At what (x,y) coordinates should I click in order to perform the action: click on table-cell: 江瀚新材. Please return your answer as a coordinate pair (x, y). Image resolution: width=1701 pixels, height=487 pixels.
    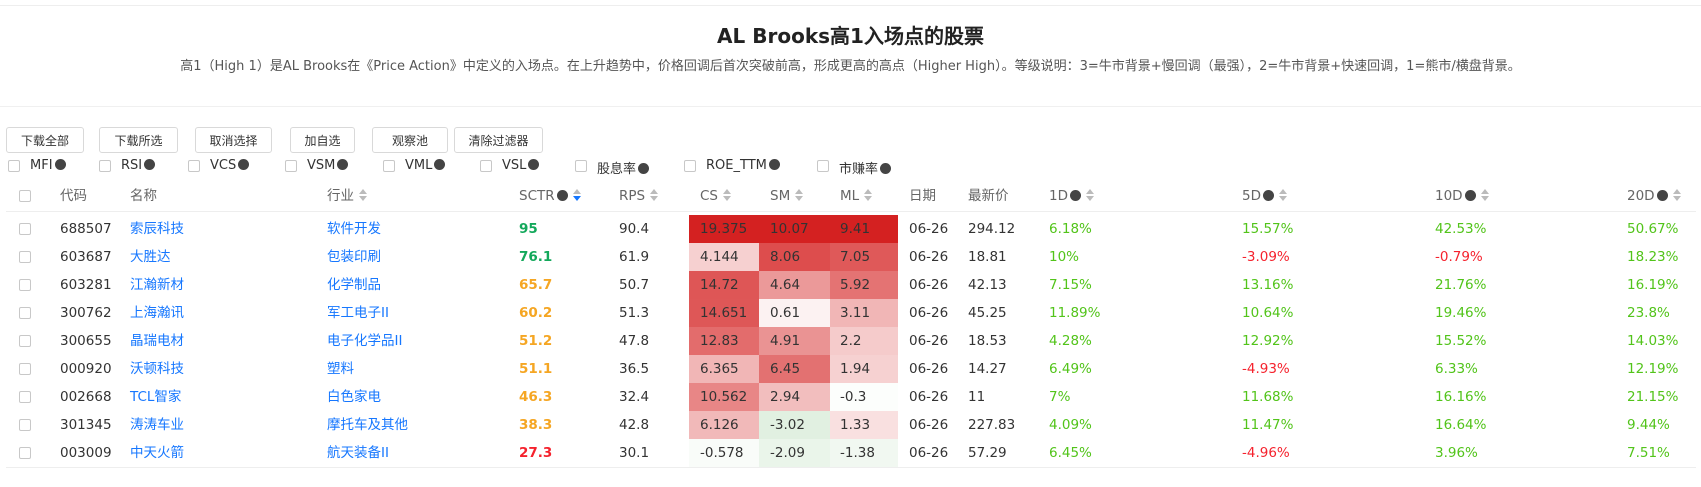
    Looking at the image, I should click on (157, 285).